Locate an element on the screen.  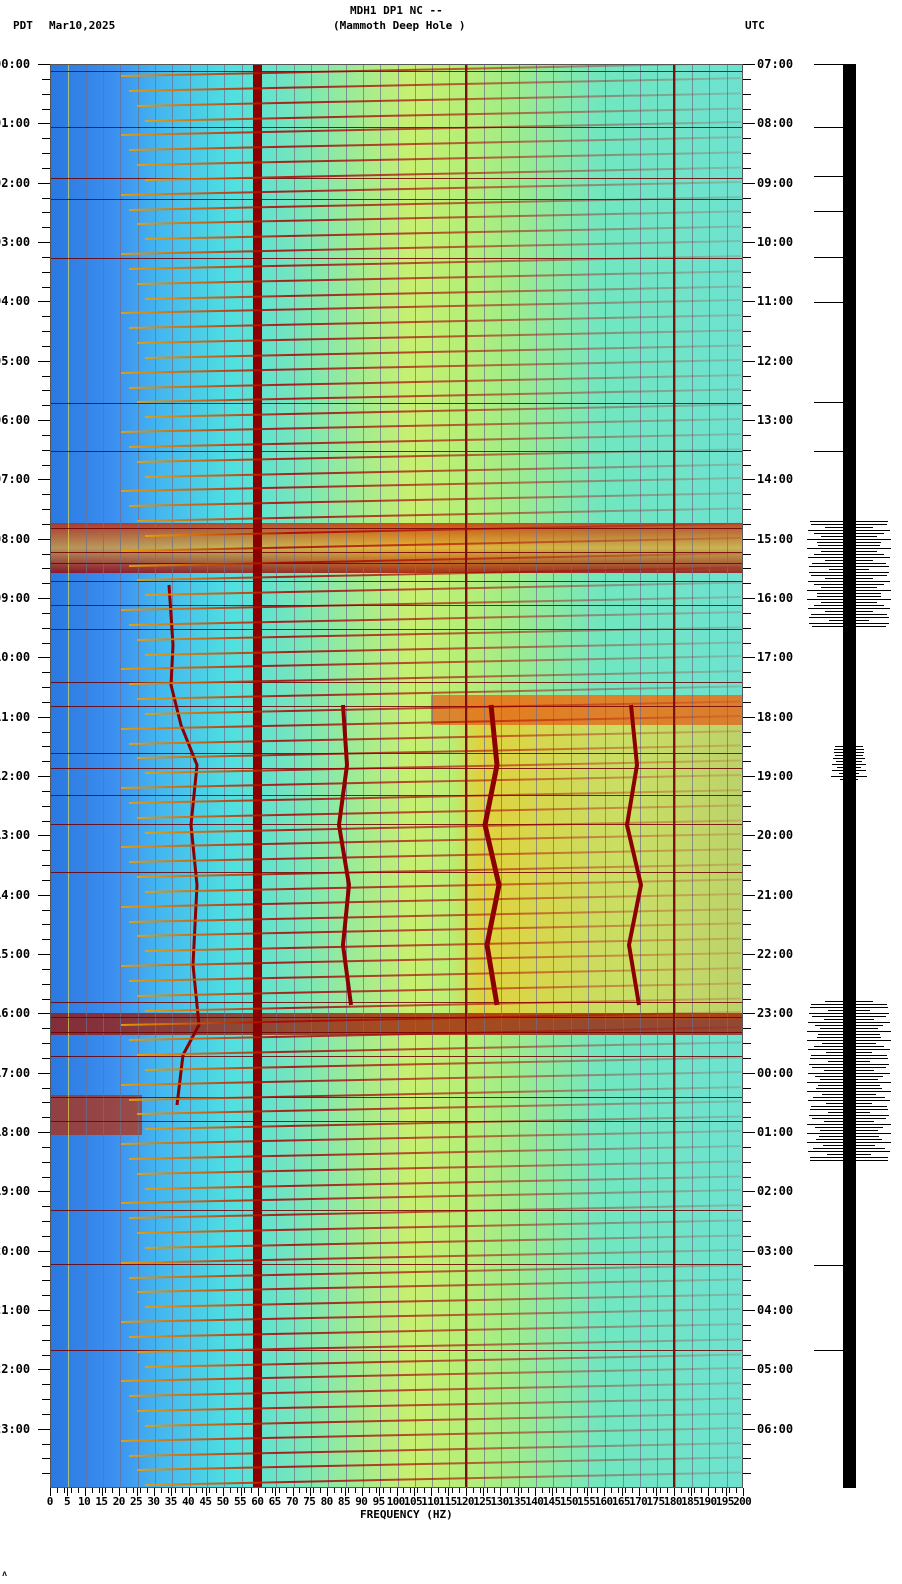
freq-label: 65 is located at coordinates (275, 1501).